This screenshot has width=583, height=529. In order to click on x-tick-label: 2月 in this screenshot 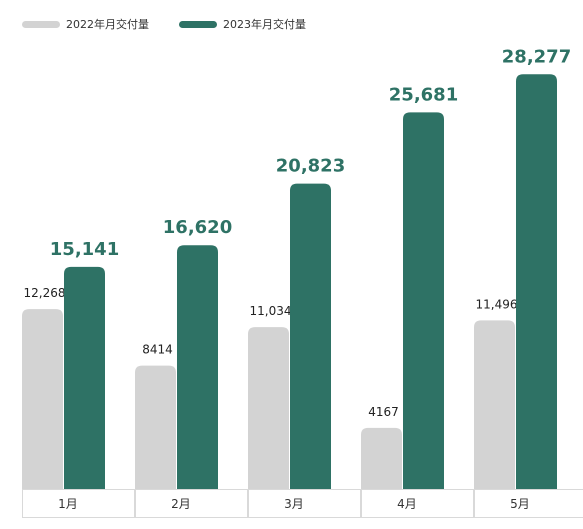, I will do `click(181, 504)`.